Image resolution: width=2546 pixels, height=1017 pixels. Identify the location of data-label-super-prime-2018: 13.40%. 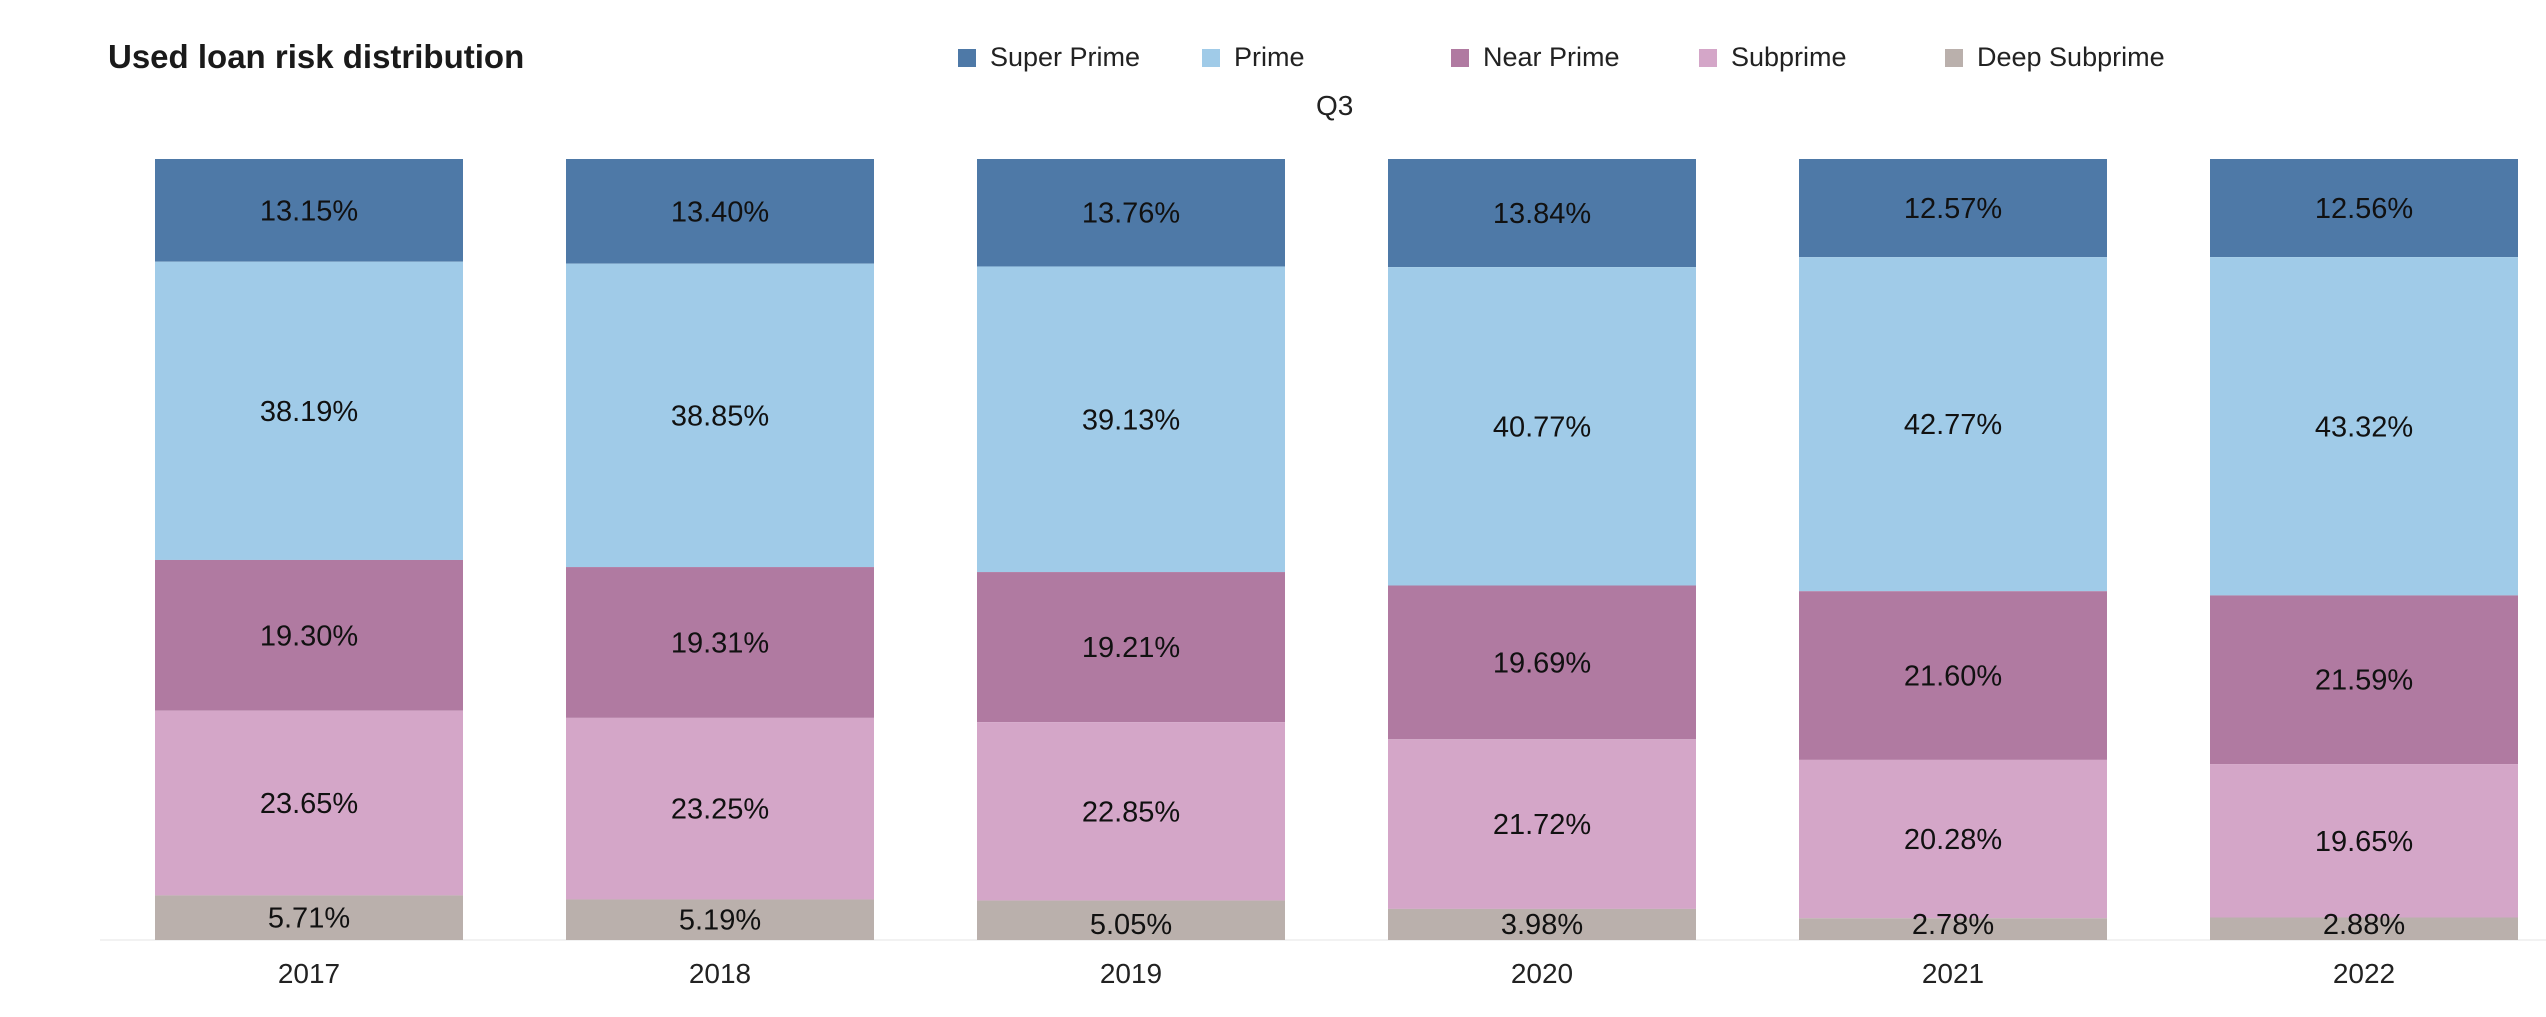
(720, 212).